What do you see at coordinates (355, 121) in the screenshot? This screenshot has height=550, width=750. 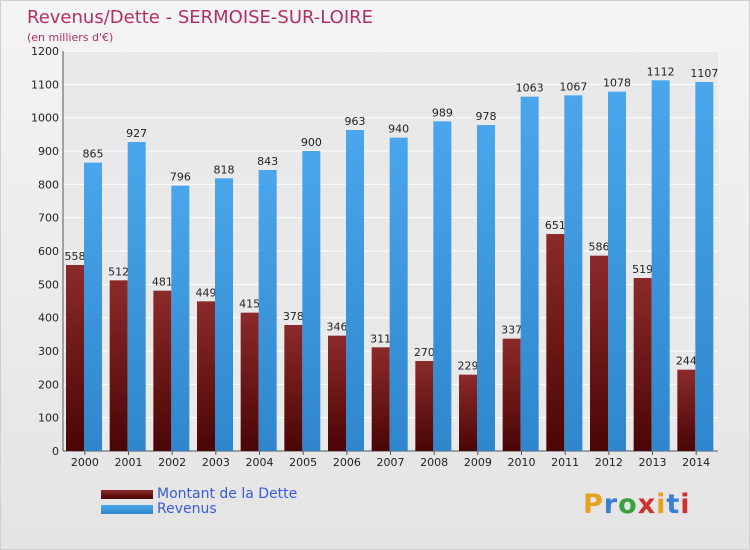 I see `data-label-revenus: 963` at bounding box center [355, 121].